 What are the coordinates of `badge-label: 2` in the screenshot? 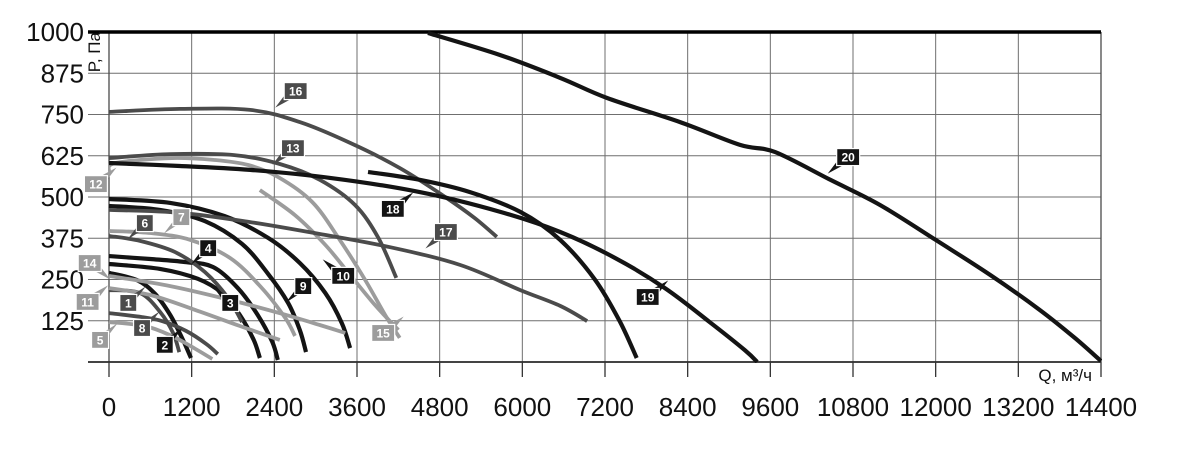 It's located at (164, 345).